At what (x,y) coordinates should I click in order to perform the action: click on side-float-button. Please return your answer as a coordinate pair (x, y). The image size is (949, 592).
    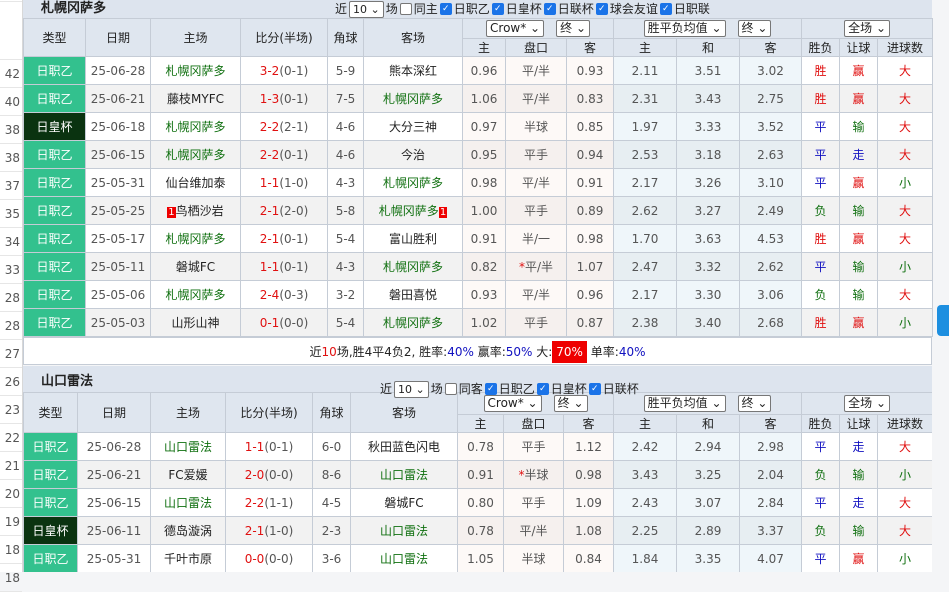
    Looking at the image, I should click on (943, 320).